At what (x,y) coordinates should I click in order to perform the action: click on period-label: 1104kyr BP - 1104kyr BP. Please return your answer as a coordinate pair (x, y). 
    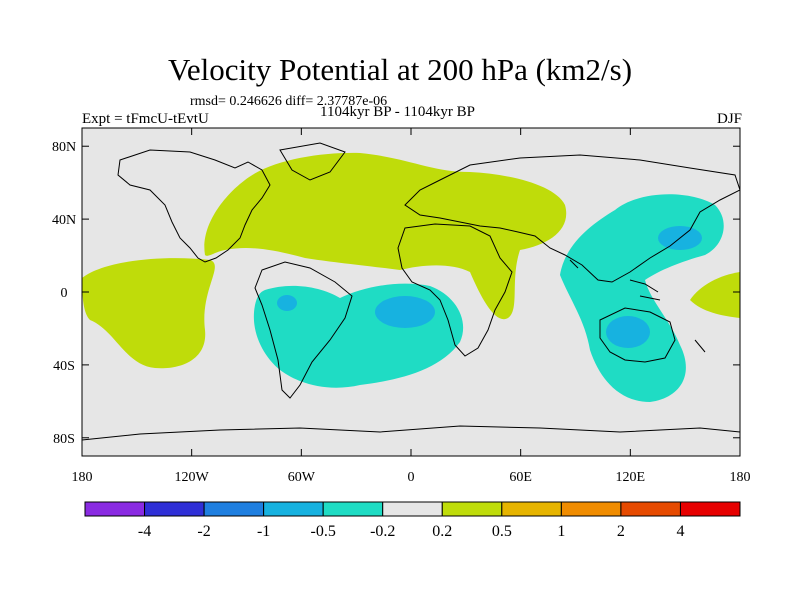
    Looking at the image, I should click on (398, 112).